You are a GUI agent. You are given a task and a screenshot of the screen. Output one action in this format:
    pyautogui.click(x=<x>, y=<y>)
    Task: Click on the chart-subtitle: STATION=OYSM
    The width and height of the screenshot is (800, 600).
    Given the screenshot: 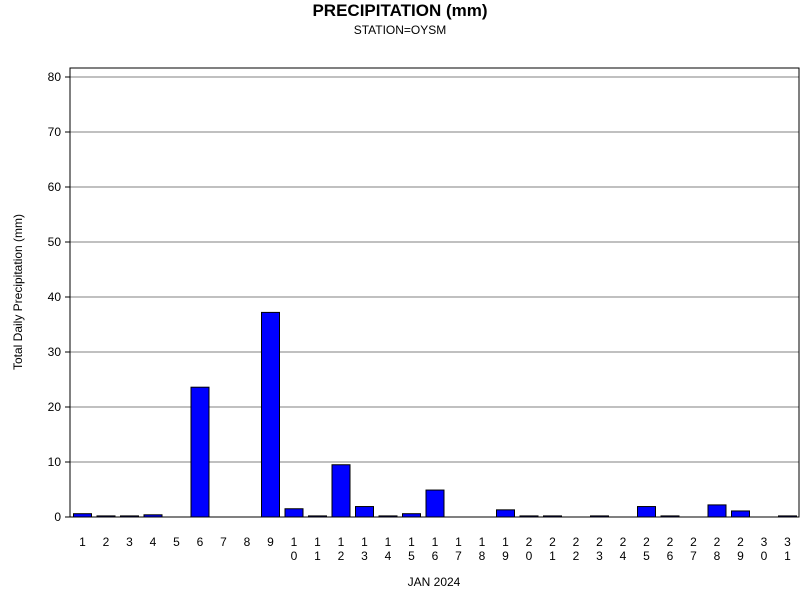 What is the action you would take?
    pyautogui.click(x=400, y=30)
    